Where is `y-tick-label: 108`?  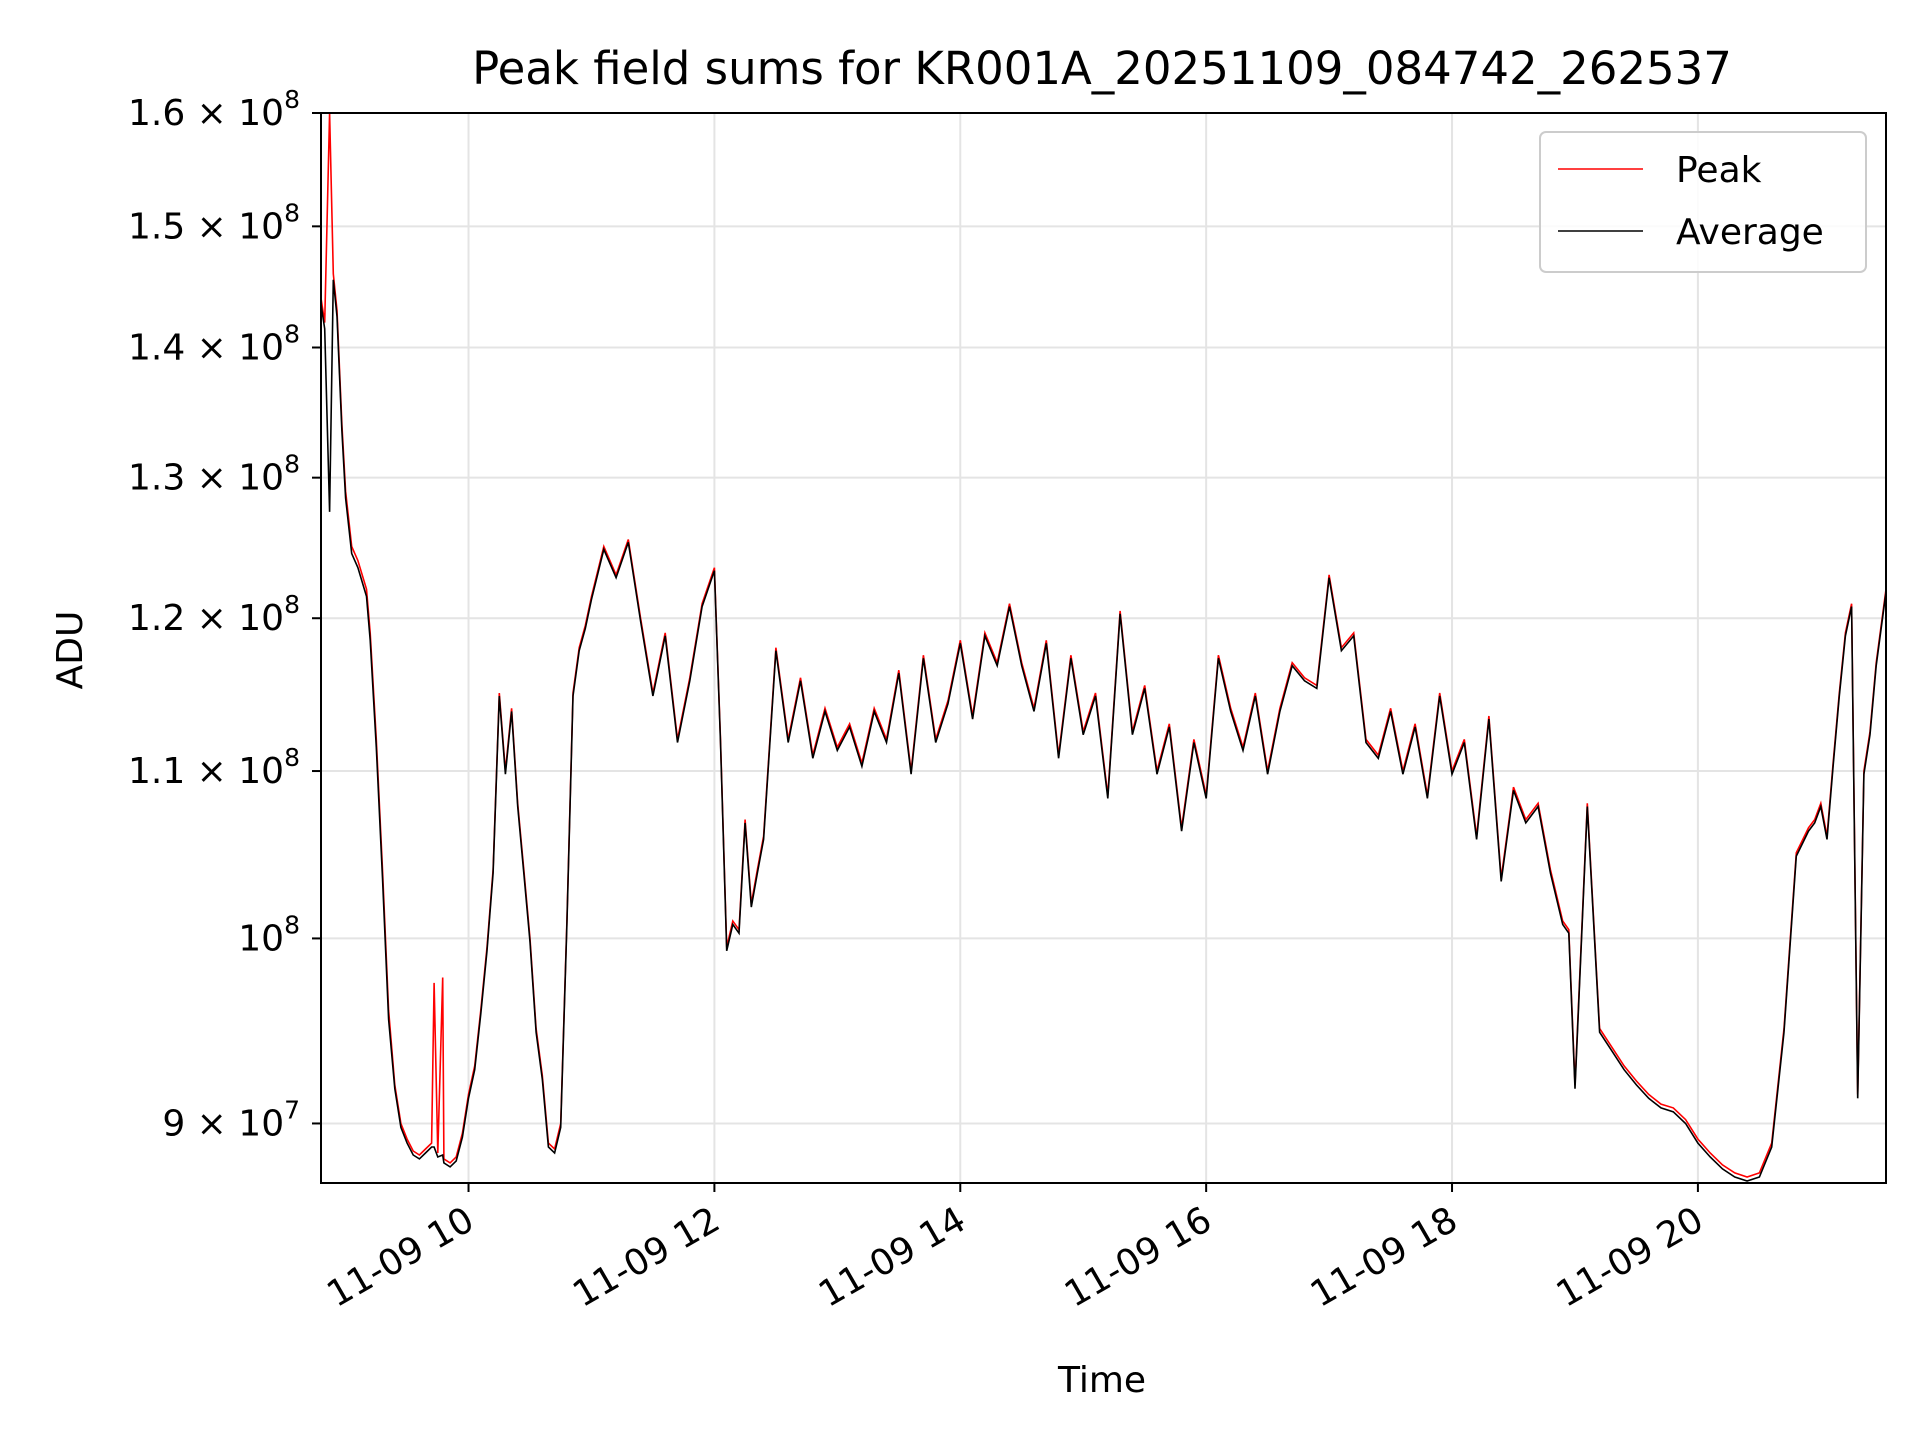
y-tick-label: 108 is located at coordinates (269, 934).